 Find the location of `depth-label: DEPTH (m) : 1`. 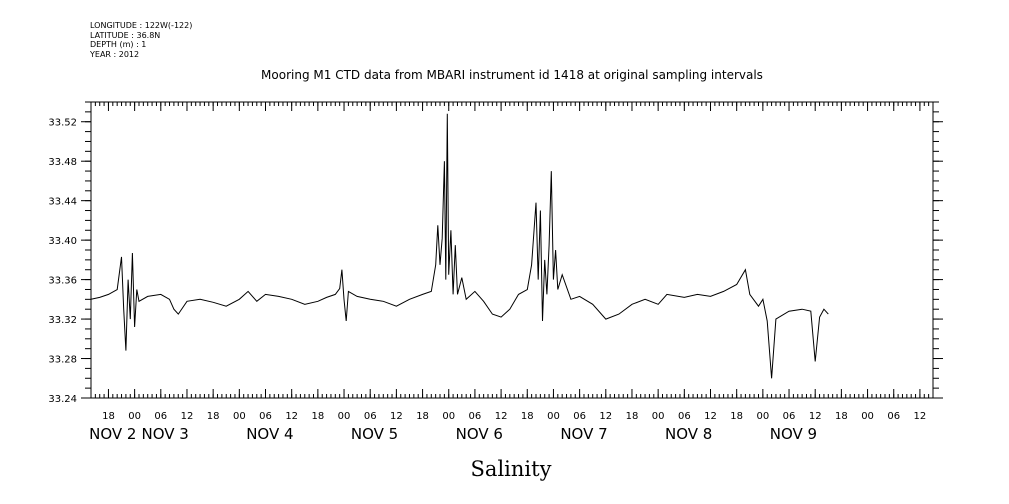

depth-label: DEPTH (m) : 1 is located at coordinates (118, 44).